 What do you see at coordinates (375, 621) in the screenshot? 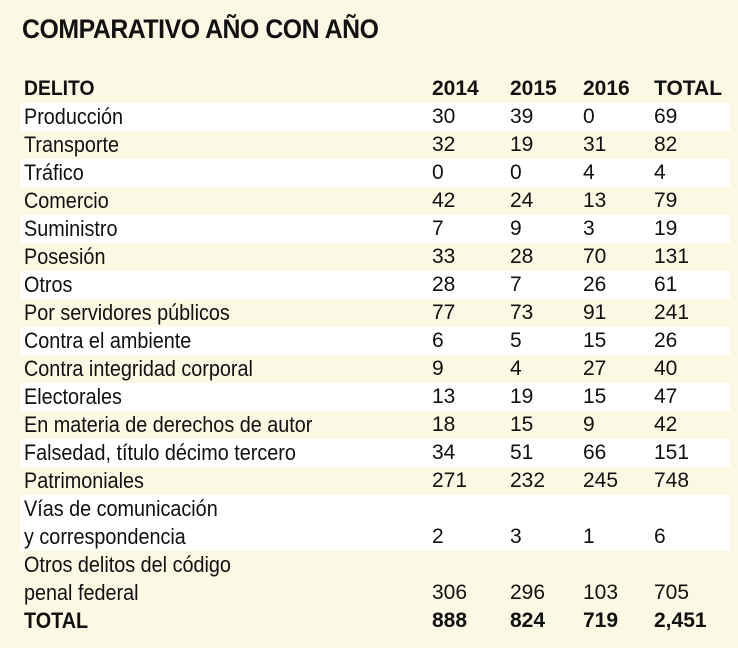
I see `table-total-row: TOTAL 888 824 719 2,451` at bounding box center [375, 621].